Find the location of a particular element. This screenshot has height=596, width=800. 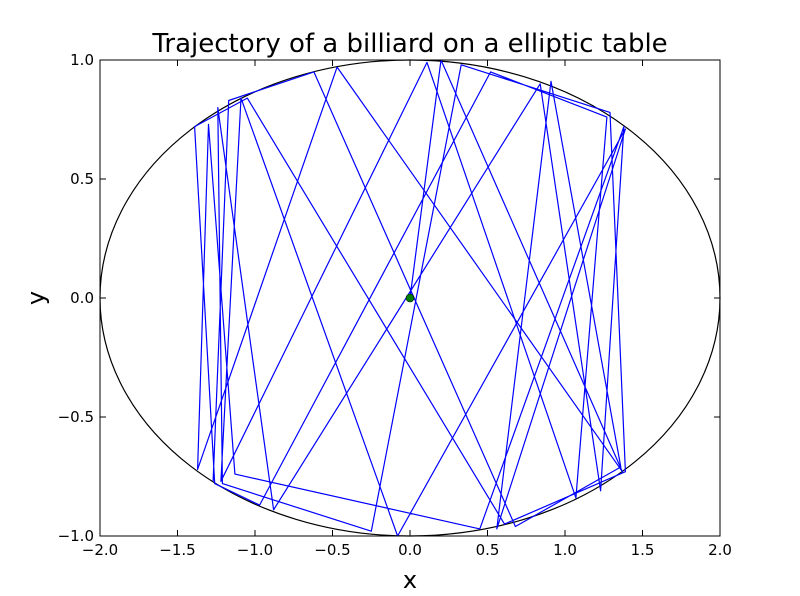

x-axis-label: x is located at coordinates (410, 580).